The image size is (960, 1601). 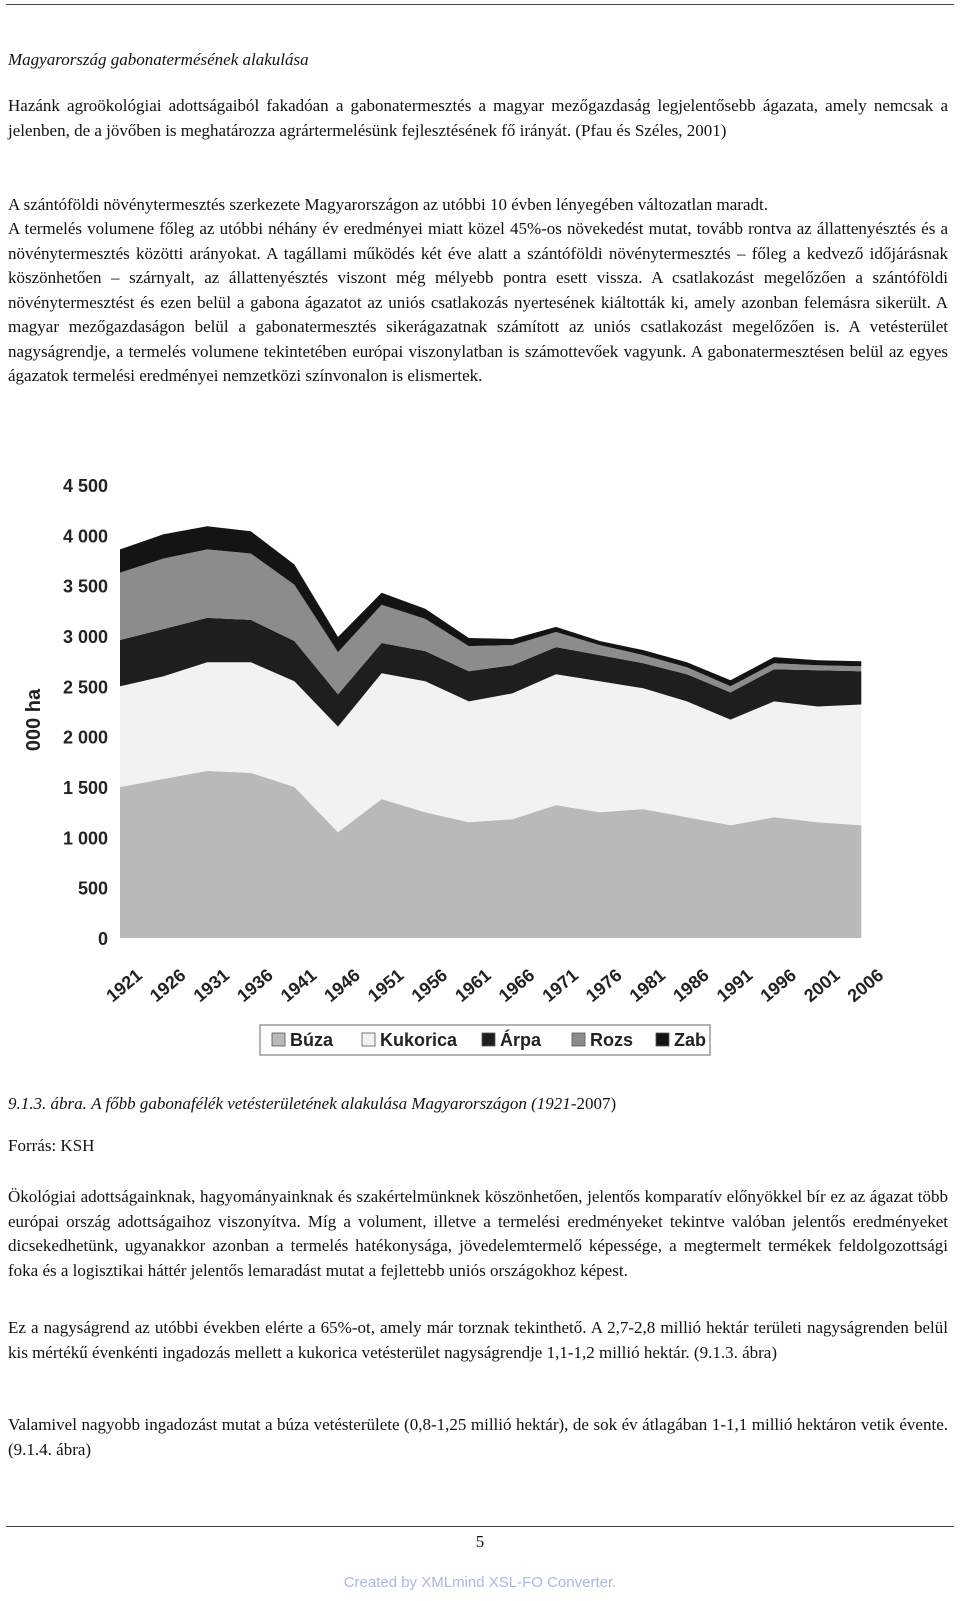 What do you see at coordinates (158, 59) in the screenshot?
I see `section-title: Magyarország gabonatermésének alakulása` at bounding box center [158, 59].